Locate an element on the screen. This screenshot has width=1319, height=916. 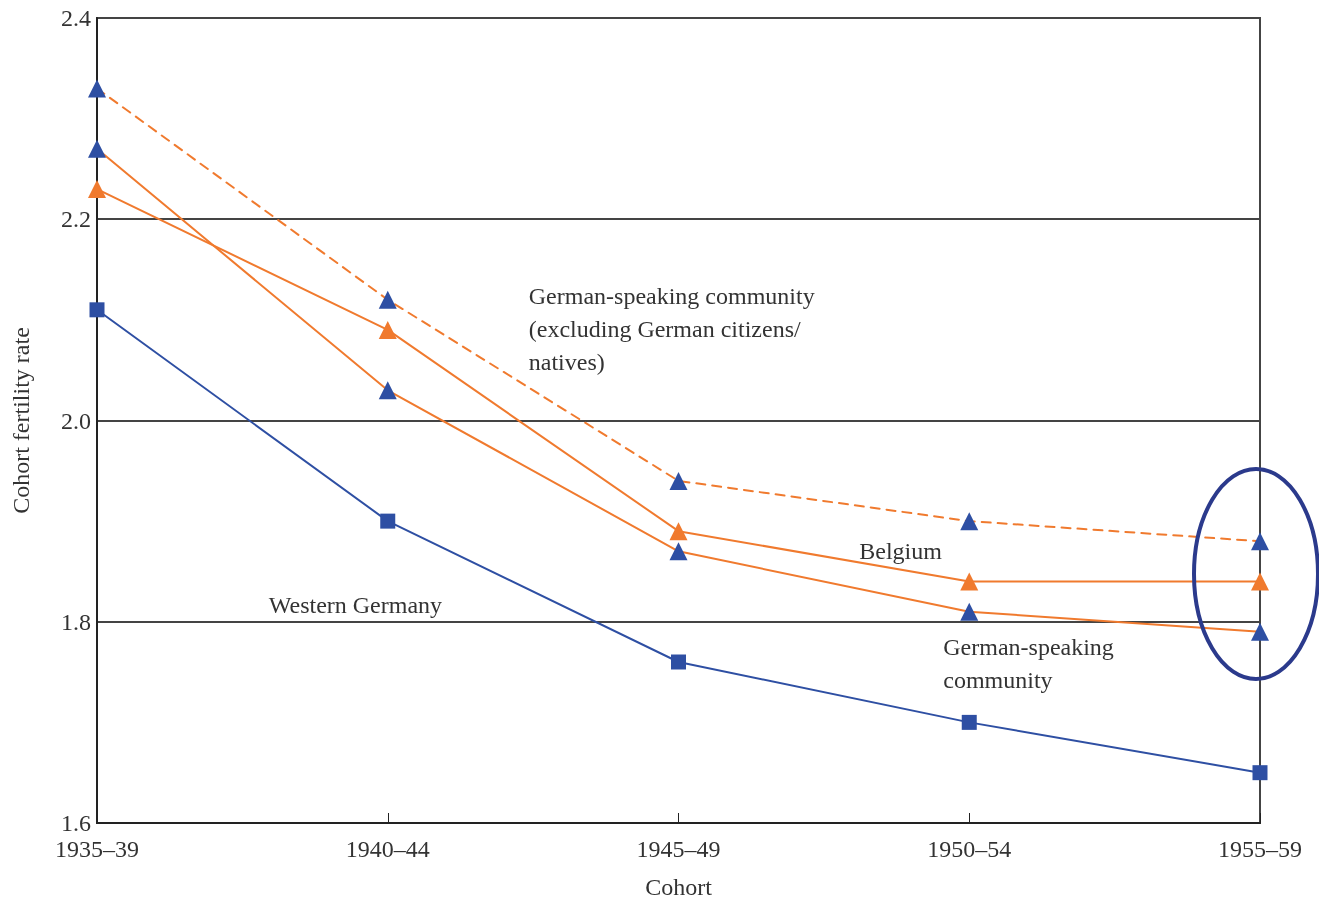
y-tick-label: 2.4 is located at coordinates (76, 18).